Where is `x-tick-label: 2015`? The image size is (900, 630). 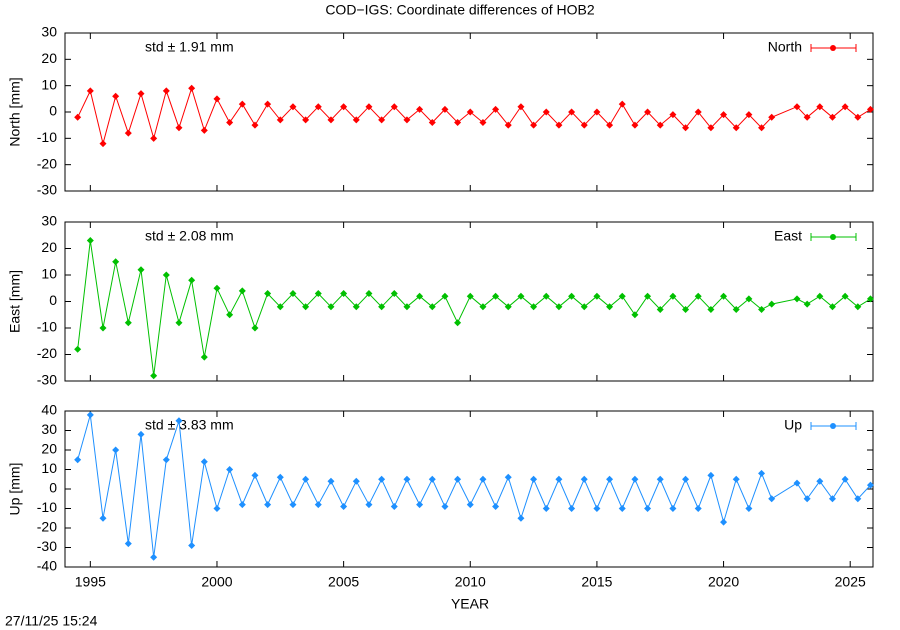
x-tick-label: 2015 is located at coordinates (596, 582).